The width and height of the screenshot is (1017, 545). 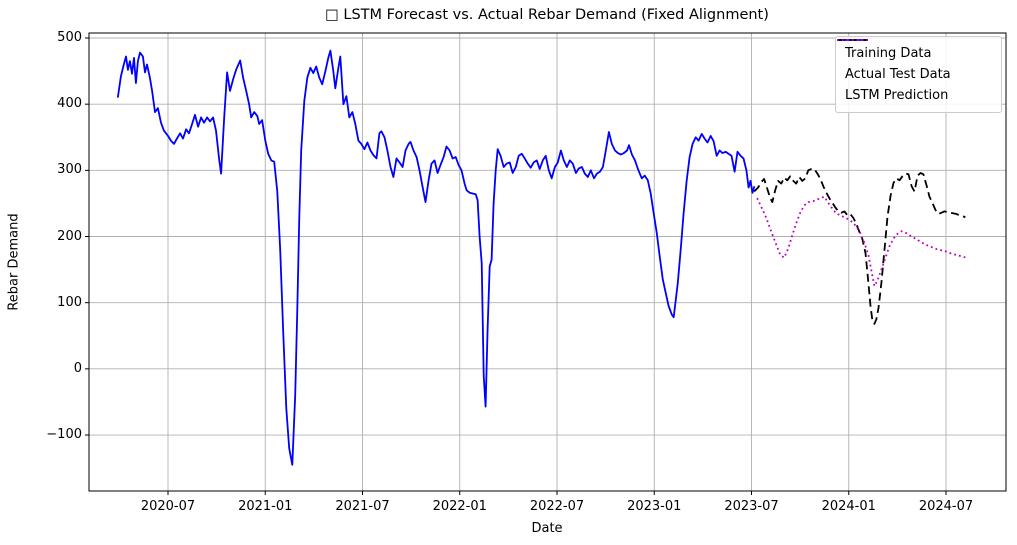 What do you see at coordinates (852, 40) in the screenshot?
I see `lstm-prediction-line-sample-icon` at bounding box center [852, 40].